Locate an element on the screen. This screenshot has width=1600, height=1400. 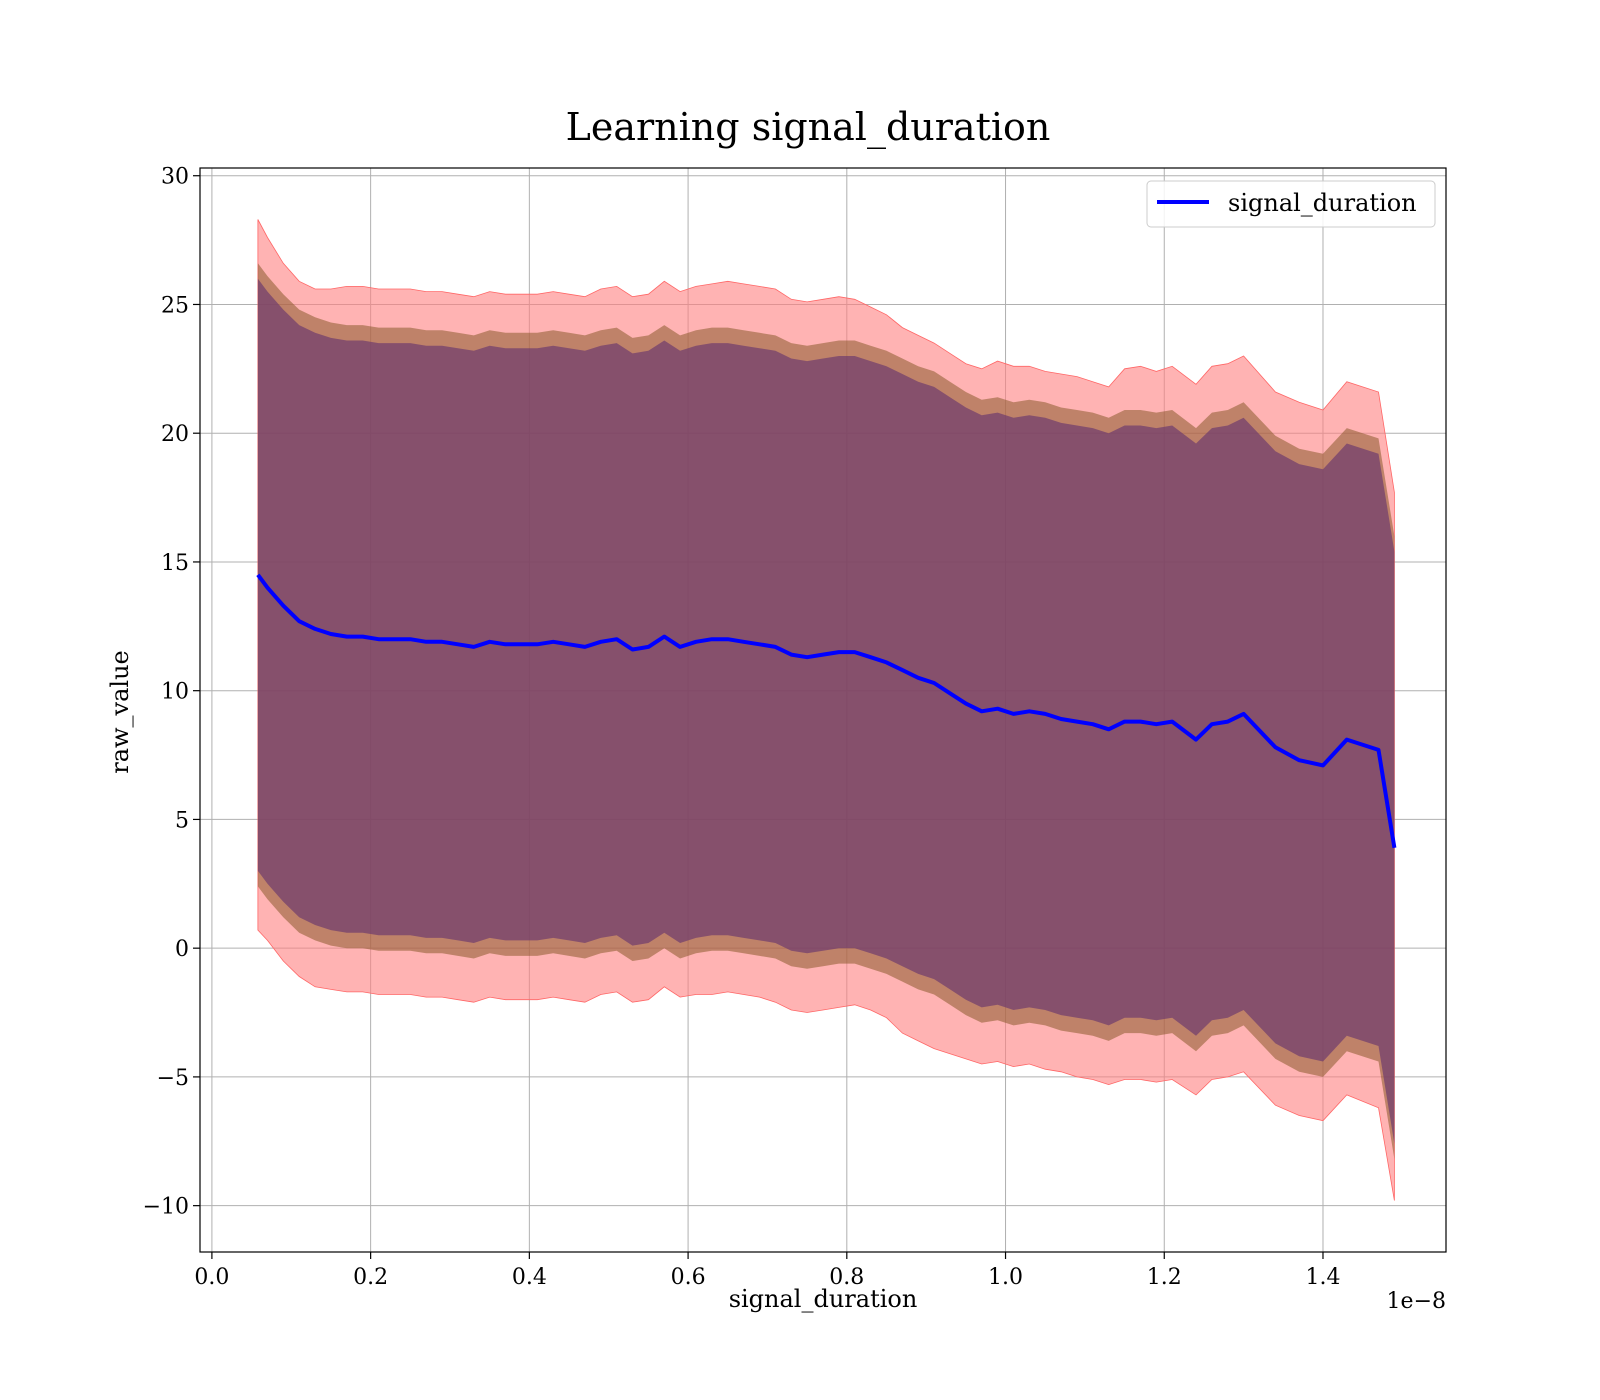
x-axis-label: signal_duration is located at coordinates (823, 1299).